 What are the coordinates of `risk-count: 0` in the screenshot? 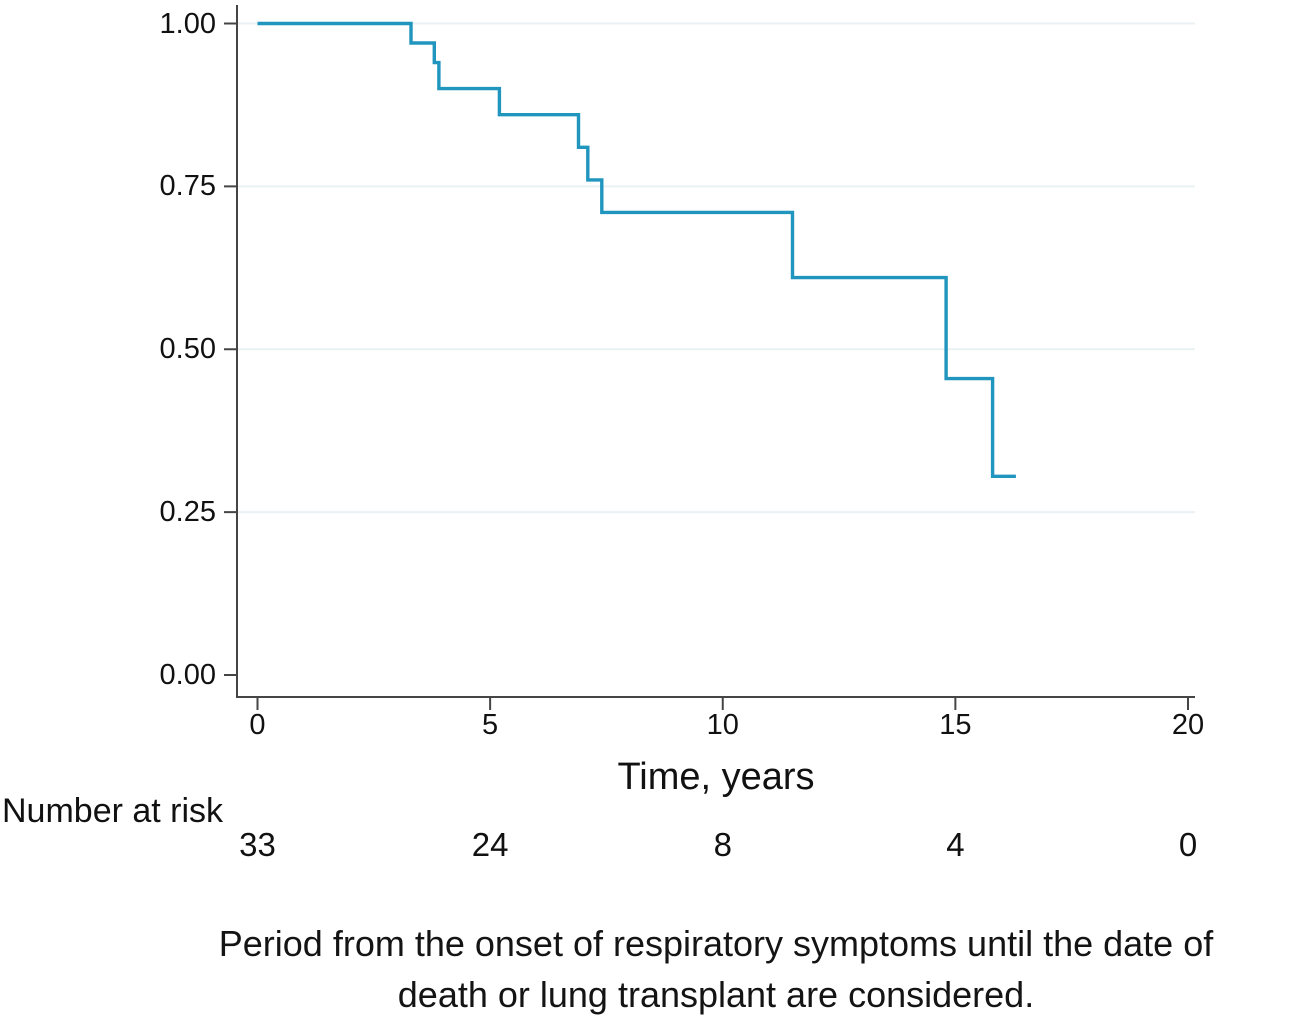 It's located at (1188, 844).